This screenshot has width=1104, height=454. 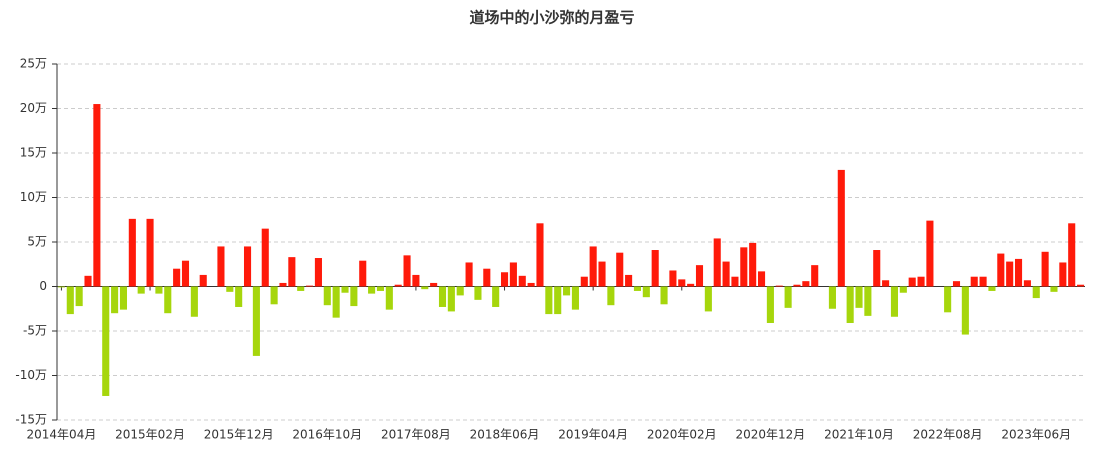 I want to click on x-tick-label: 2015年12月, so click(x=239, y=435).